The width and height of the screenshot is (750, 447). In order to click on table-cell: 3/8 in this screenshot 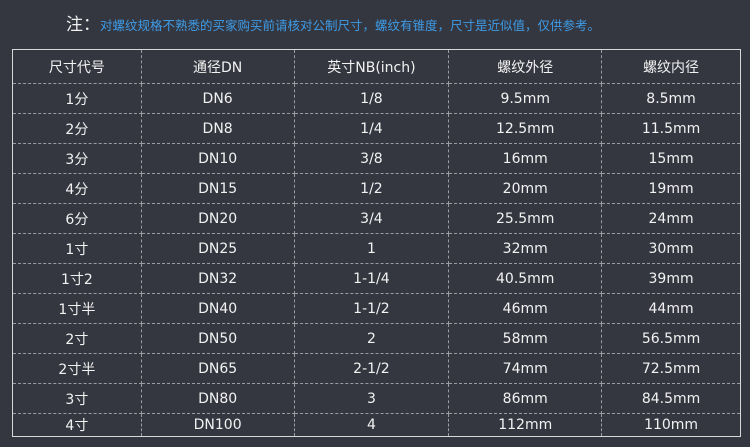, I will do `click(371, 158)`.